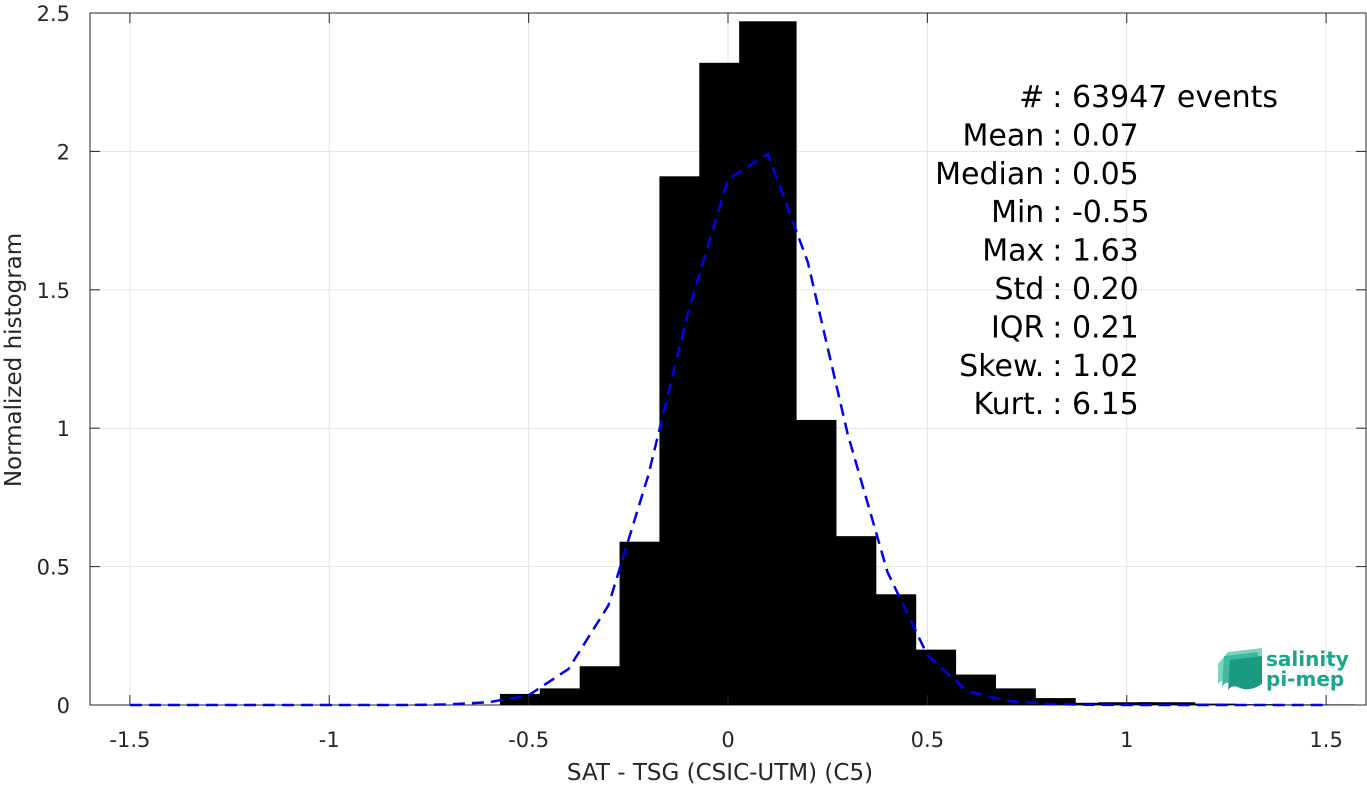  What do you see at coordinates (1095, 366) in the screenshot?
I see `stat-value: : 1.02` at bounding box center [1095, 366].